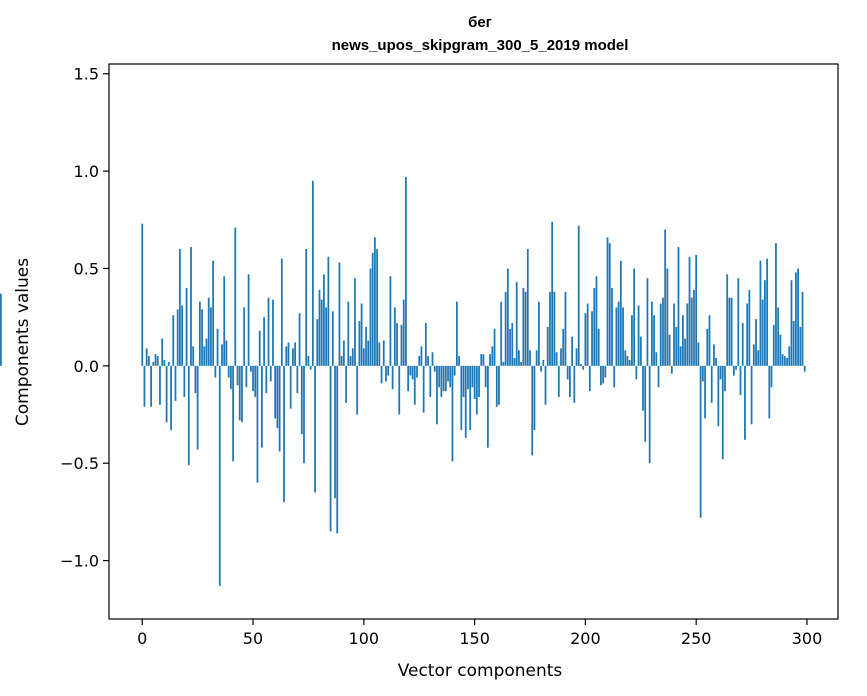  What do you see at coordinates (79, 561) in the screenshot?
I see `y-tick-label: −1.0` at bounding box center [79, 561].